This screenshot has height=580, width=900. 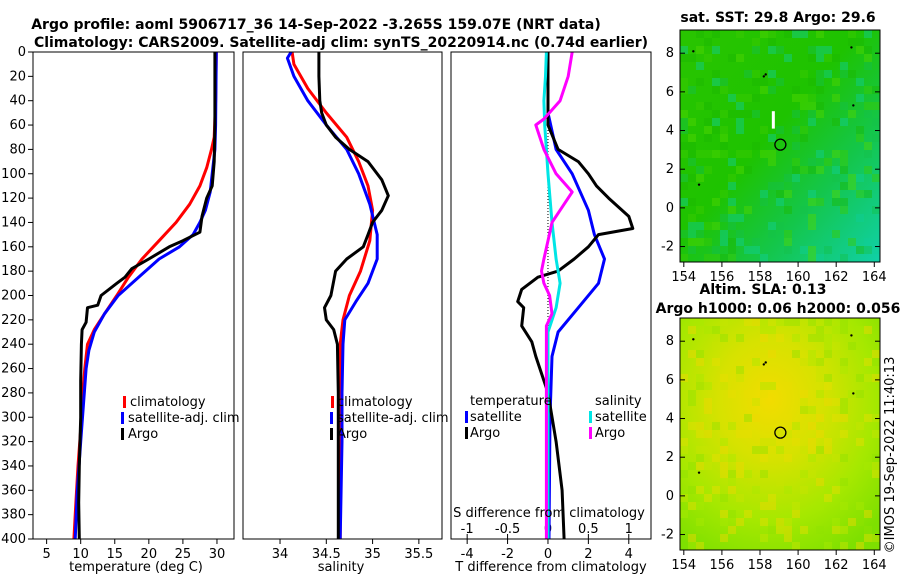 What do you see at coordinates (13, 198) in the screenshot?
I see `ytick-label: 120` at bounding box center [13, 198].